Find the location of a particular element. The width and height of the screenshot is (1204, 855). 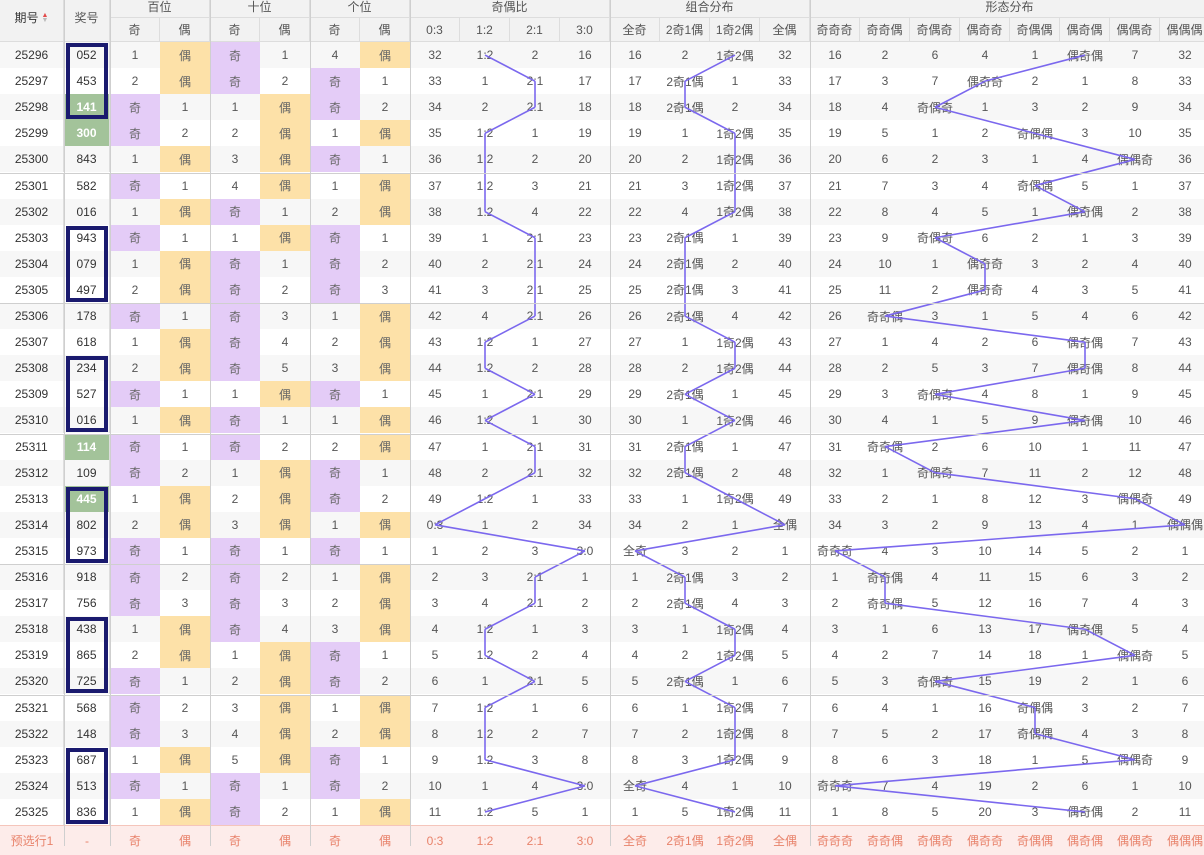

trend-cell: 18 is located at coordinates (1035, 655).